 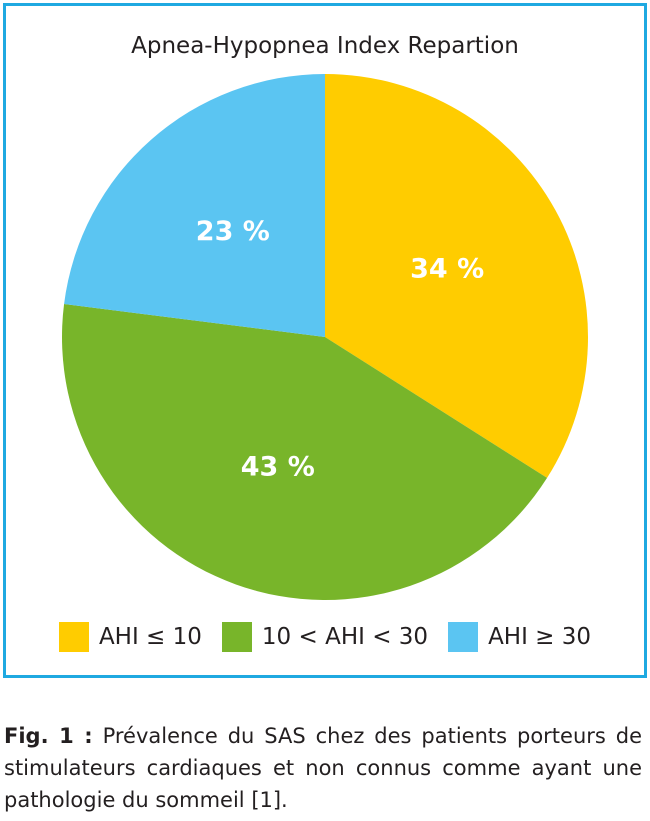 What do you see at coordinates (447, 268) in the screenshot?
I see `slice-value-label: 34 %` at bounding box center [447, 268].